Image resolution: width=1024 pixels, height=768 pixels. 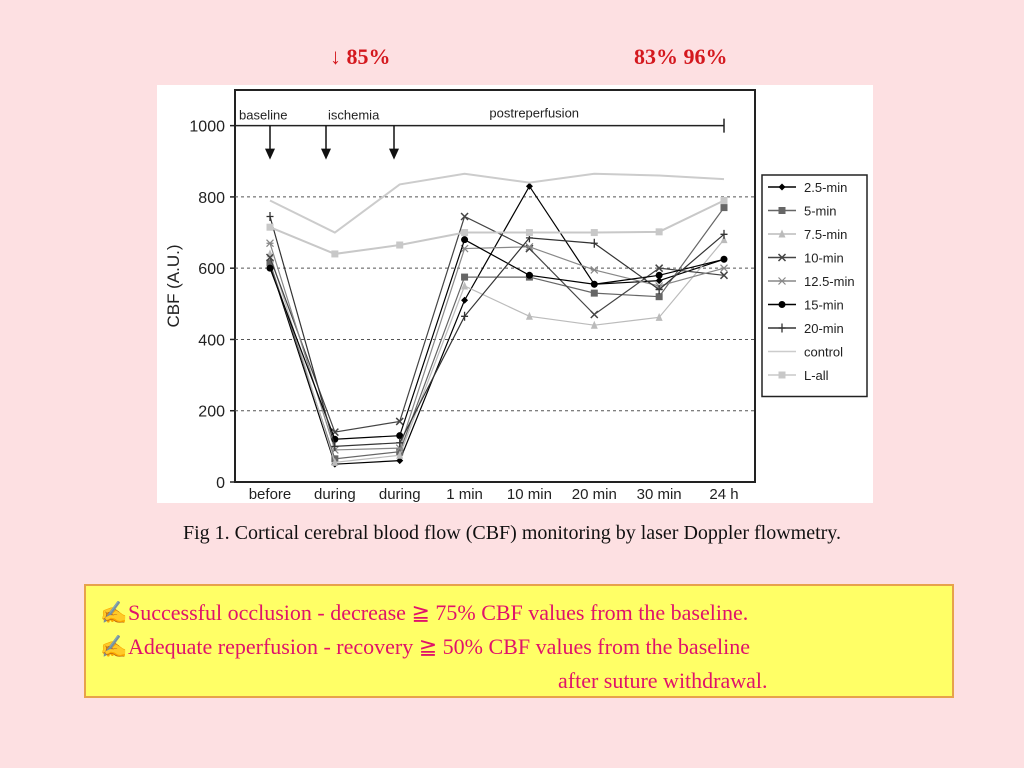 What do you see at coordinates (360, 56) in the screenshot?
I see `headline-reduction: ↓ 85%` at bounding box center [360, 56].